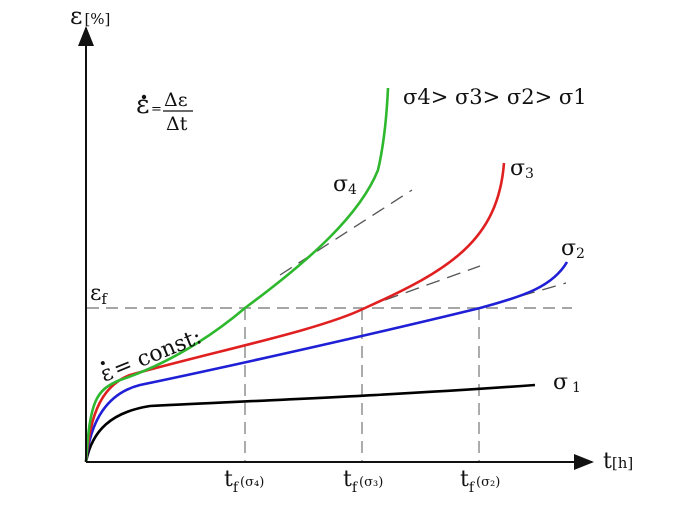  What do you see at coordinates (363, 481) in the screenshot?
I see `failure-time-label-s3: tf (σ₃)` at bounding box center [363, 481].